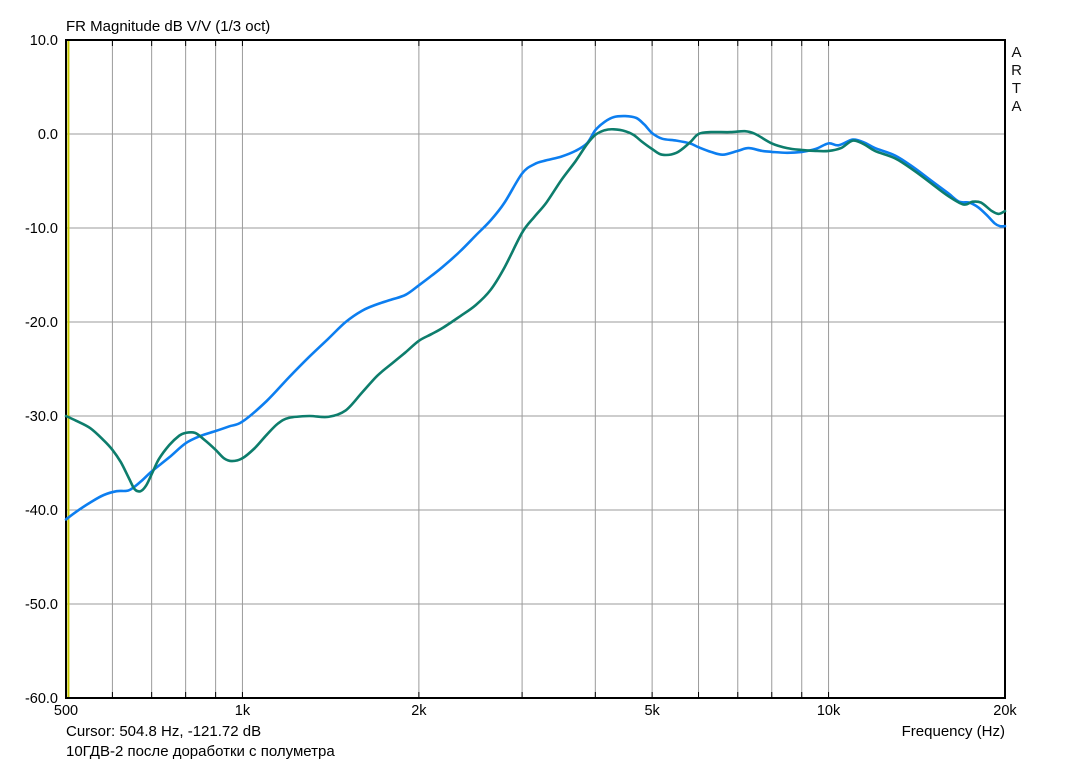  What do you see at coordinates (48, 135) in the screenshot?
I see `y-tick-label: 0.0` at bounding box center [48, 135].